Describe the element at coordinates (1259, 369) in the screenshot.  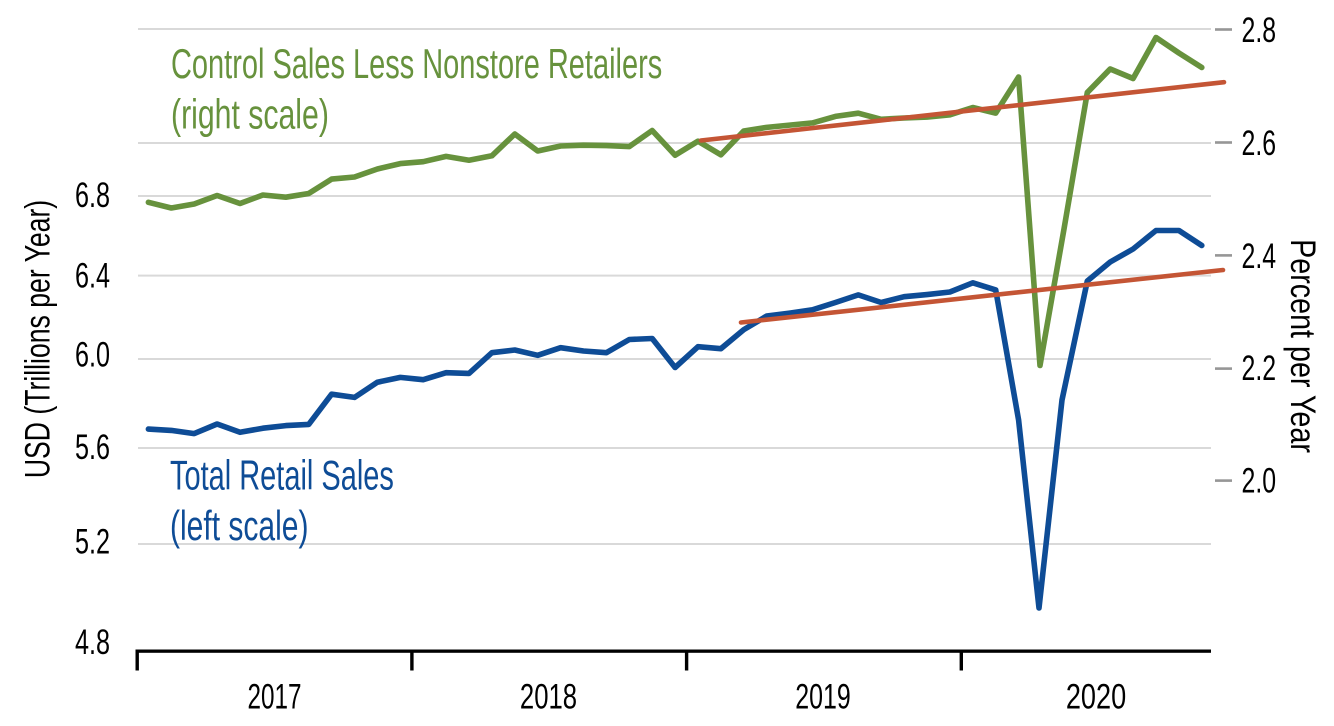
I see `svg-text: 2.2` at that location.